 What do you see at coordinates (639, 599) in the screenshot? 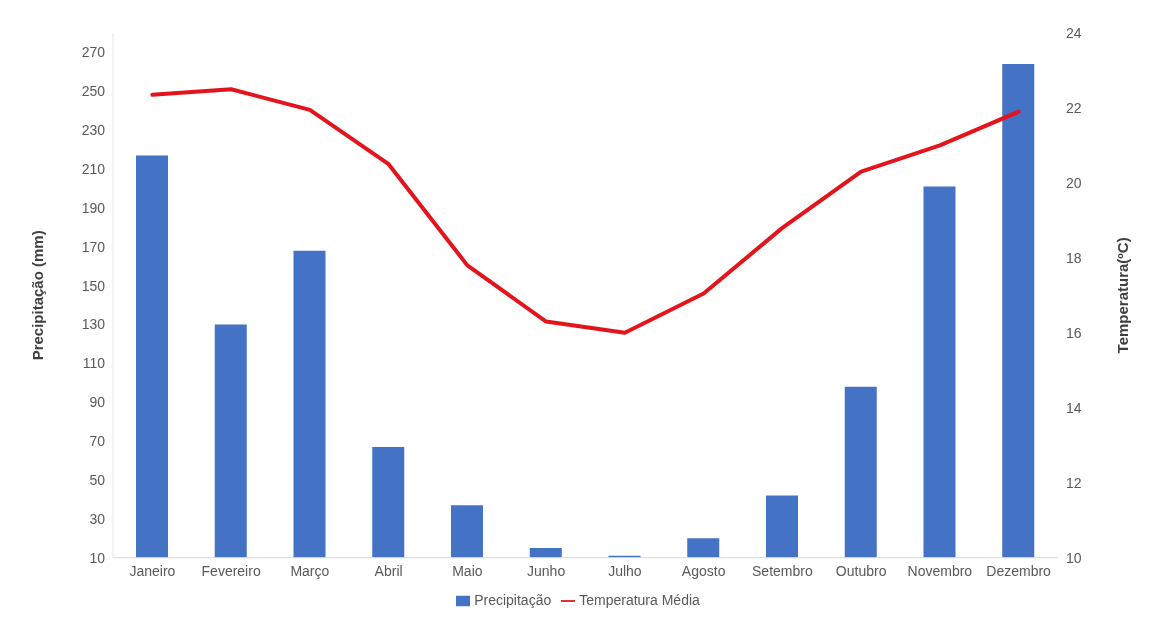
I see `legend-label: Temperatura Média` at bounding box center [639, 599].